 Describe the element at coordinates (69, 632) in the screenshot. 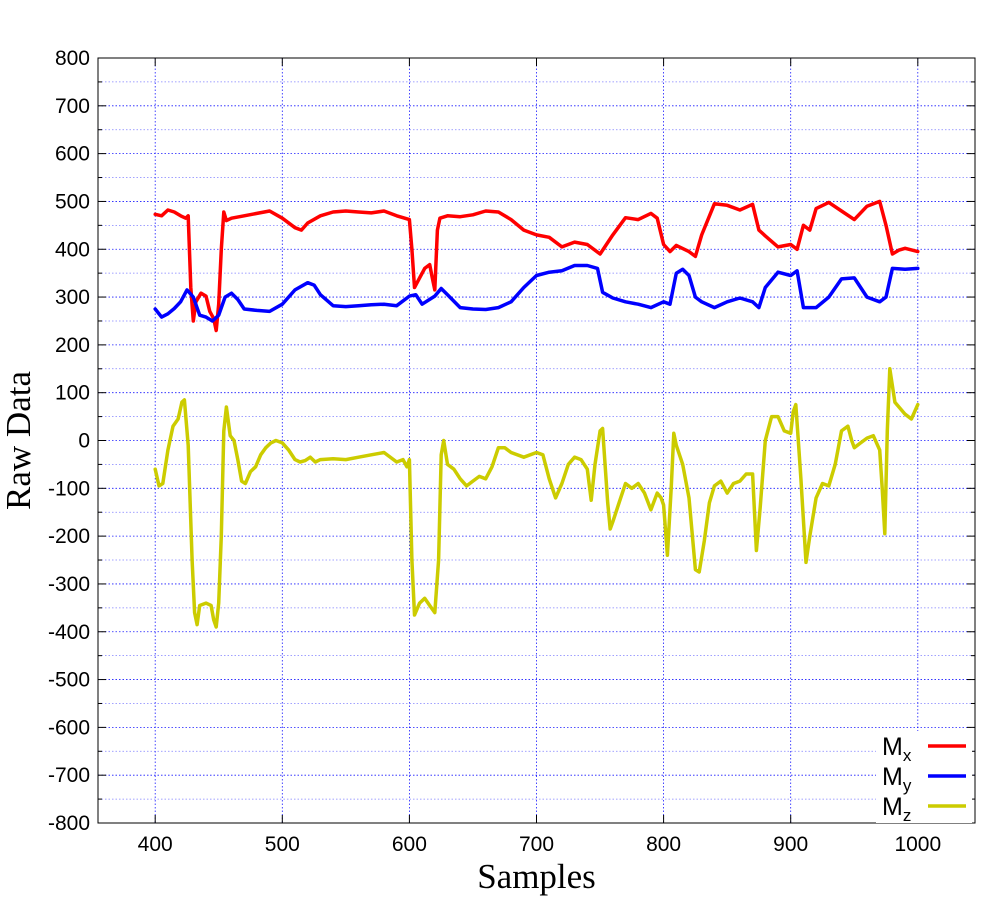

I see `y-tick-label: -400` at that location.